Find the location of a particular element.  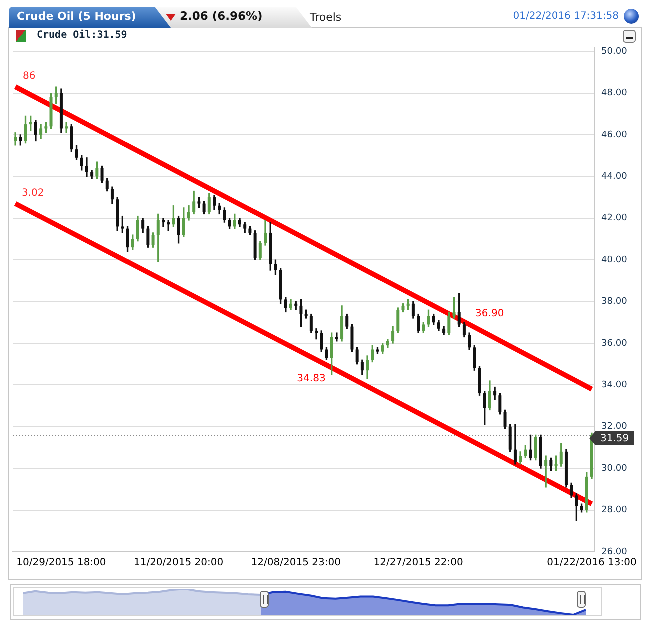

ref-line-label: 31.59 is located at coordinates (615, 439).